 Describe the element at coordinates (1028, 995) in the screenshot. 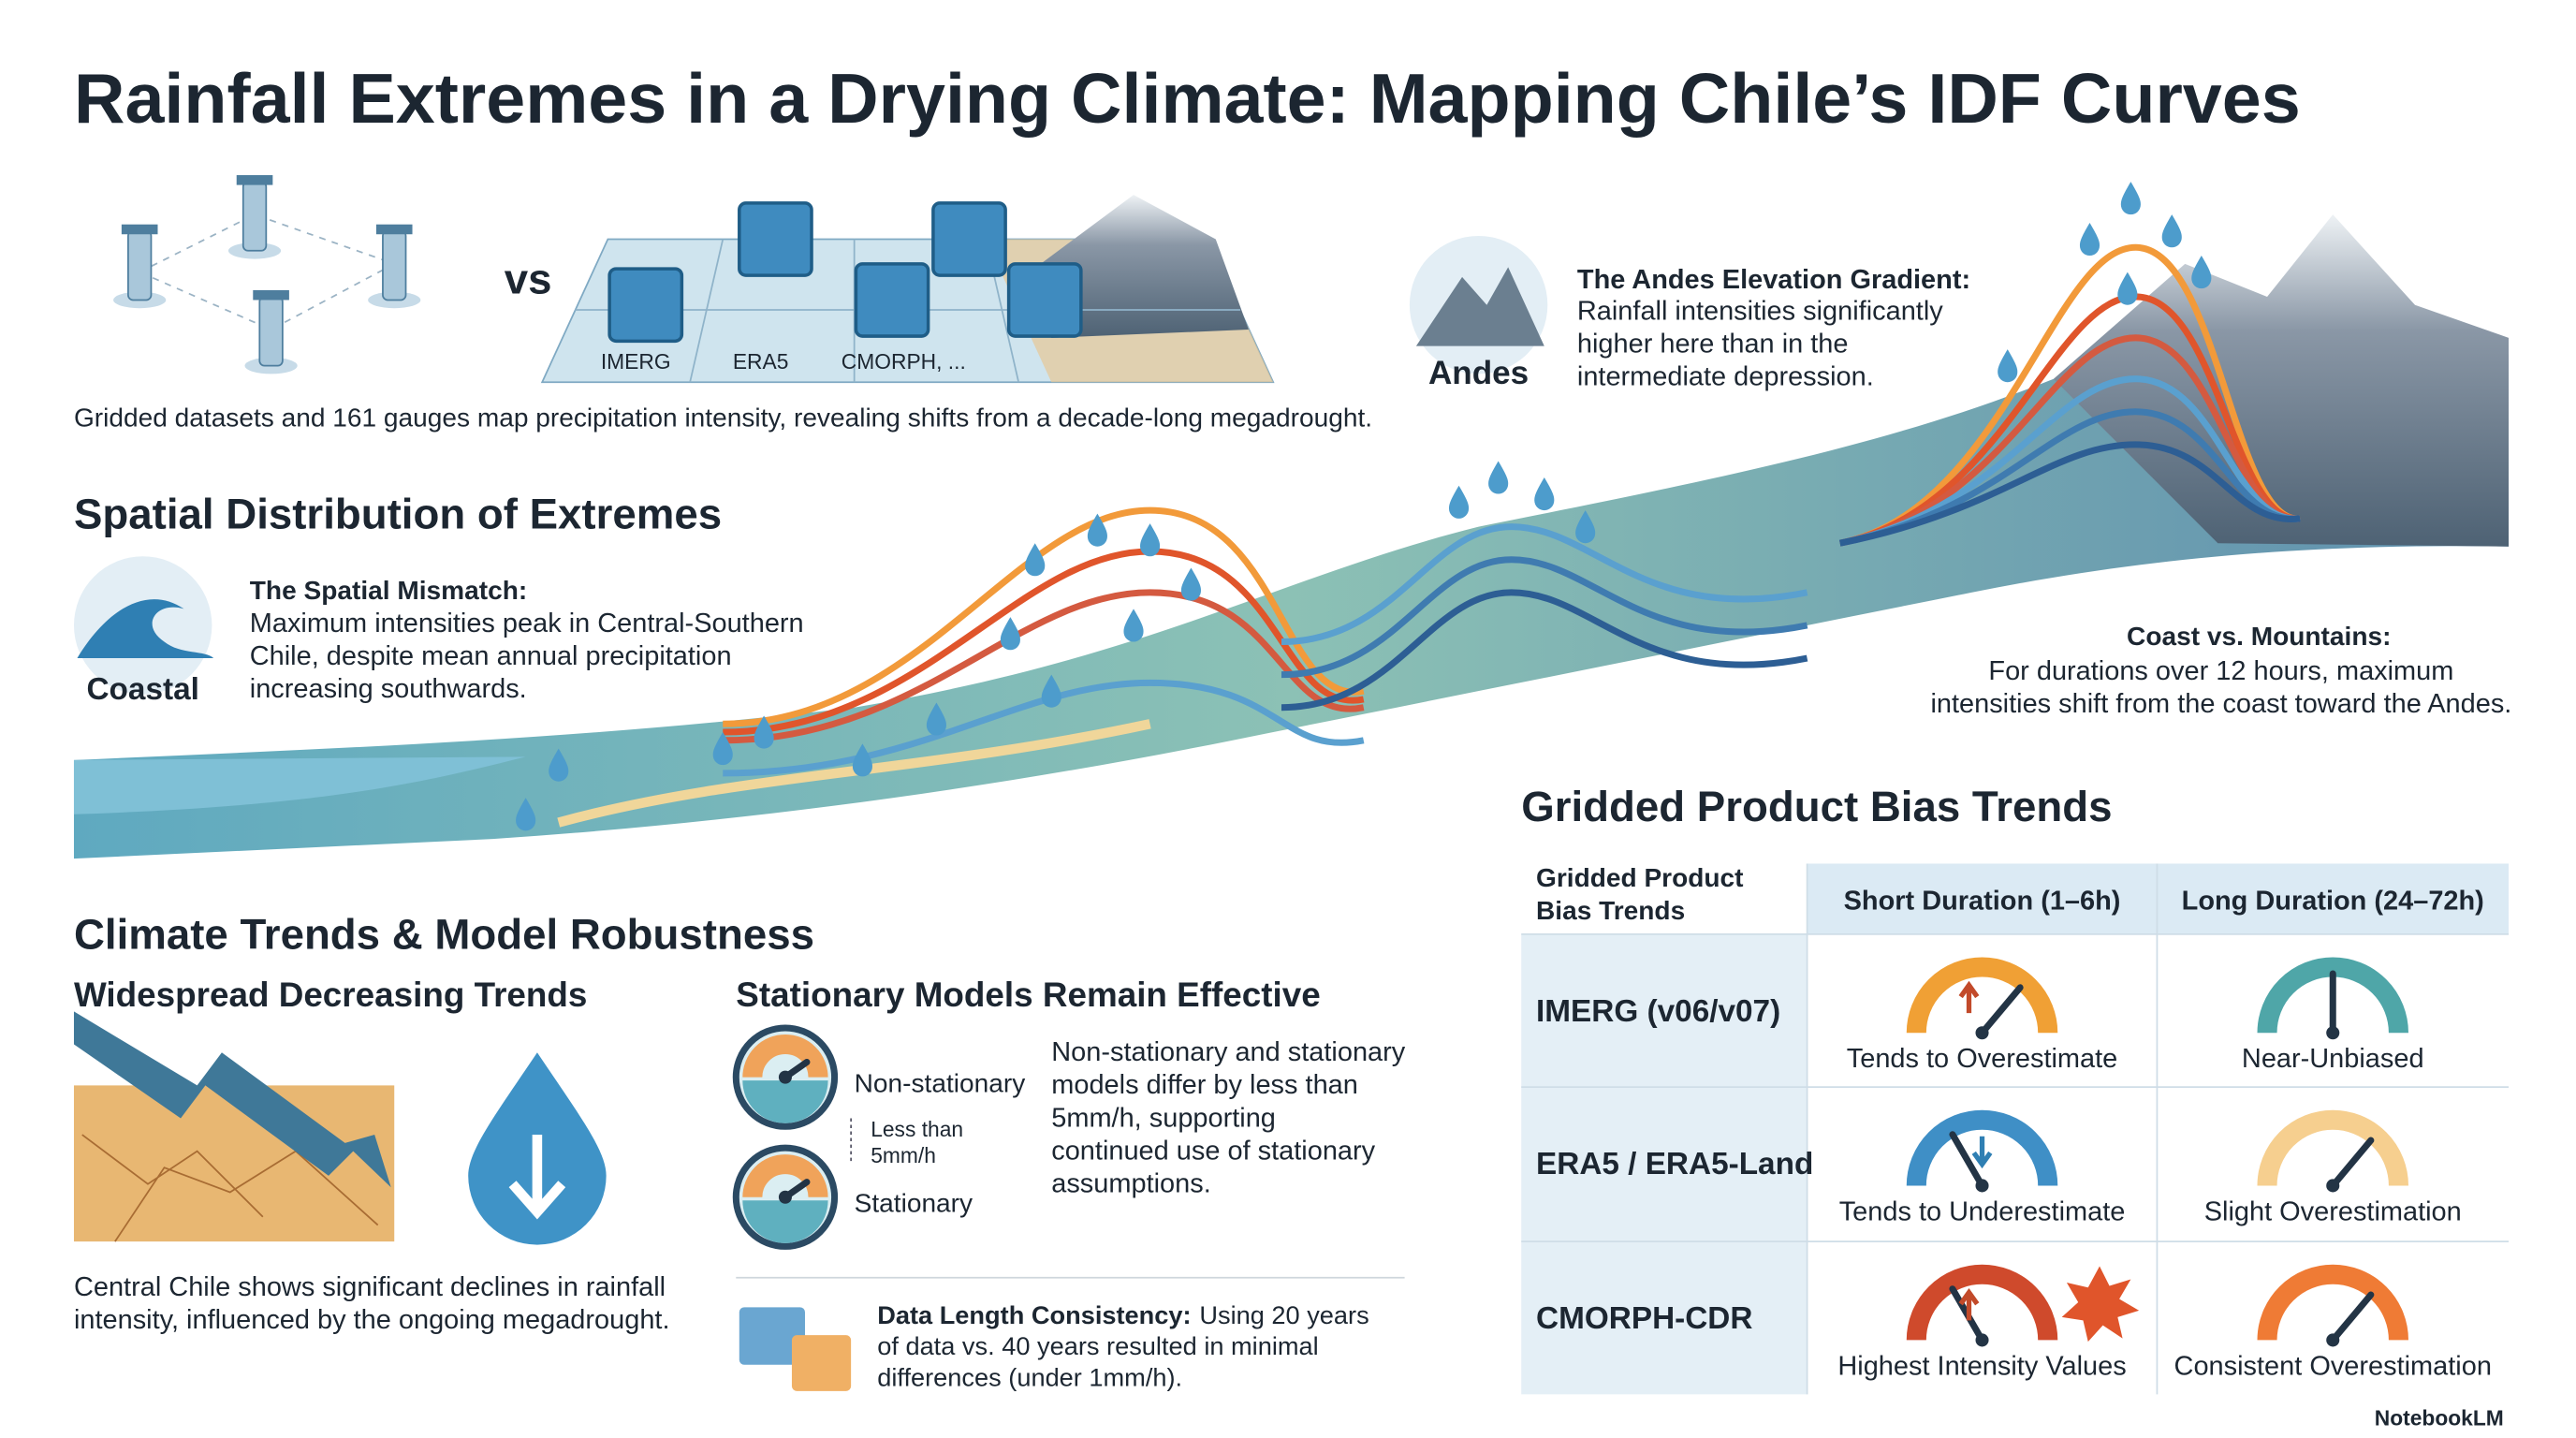

I see `subsection-heading: Stationary Models Remain Effective` at that location.